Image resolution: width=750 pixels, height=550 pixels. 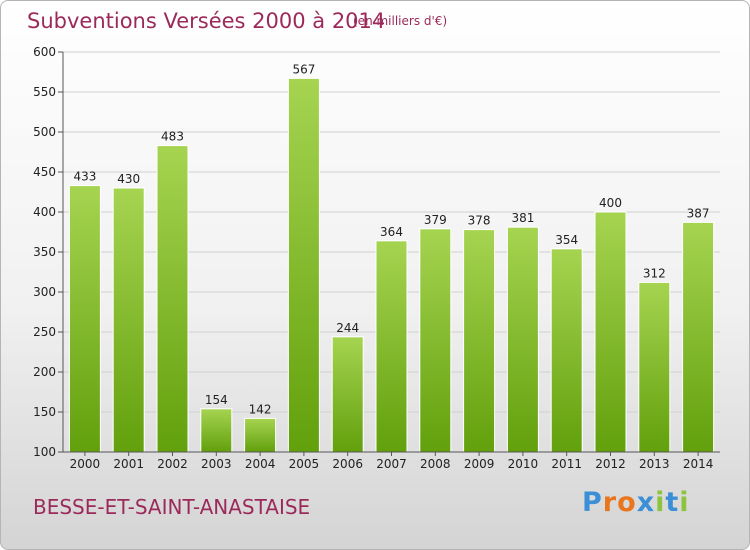 I want to click on bar-2003, so click(x=216, y=430).